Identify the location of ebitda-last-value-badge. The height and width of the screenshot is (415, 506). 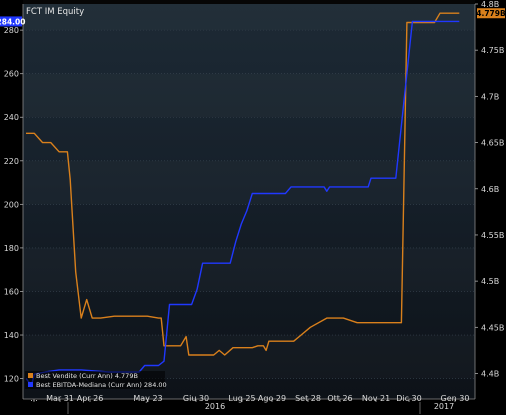
(11, 21).